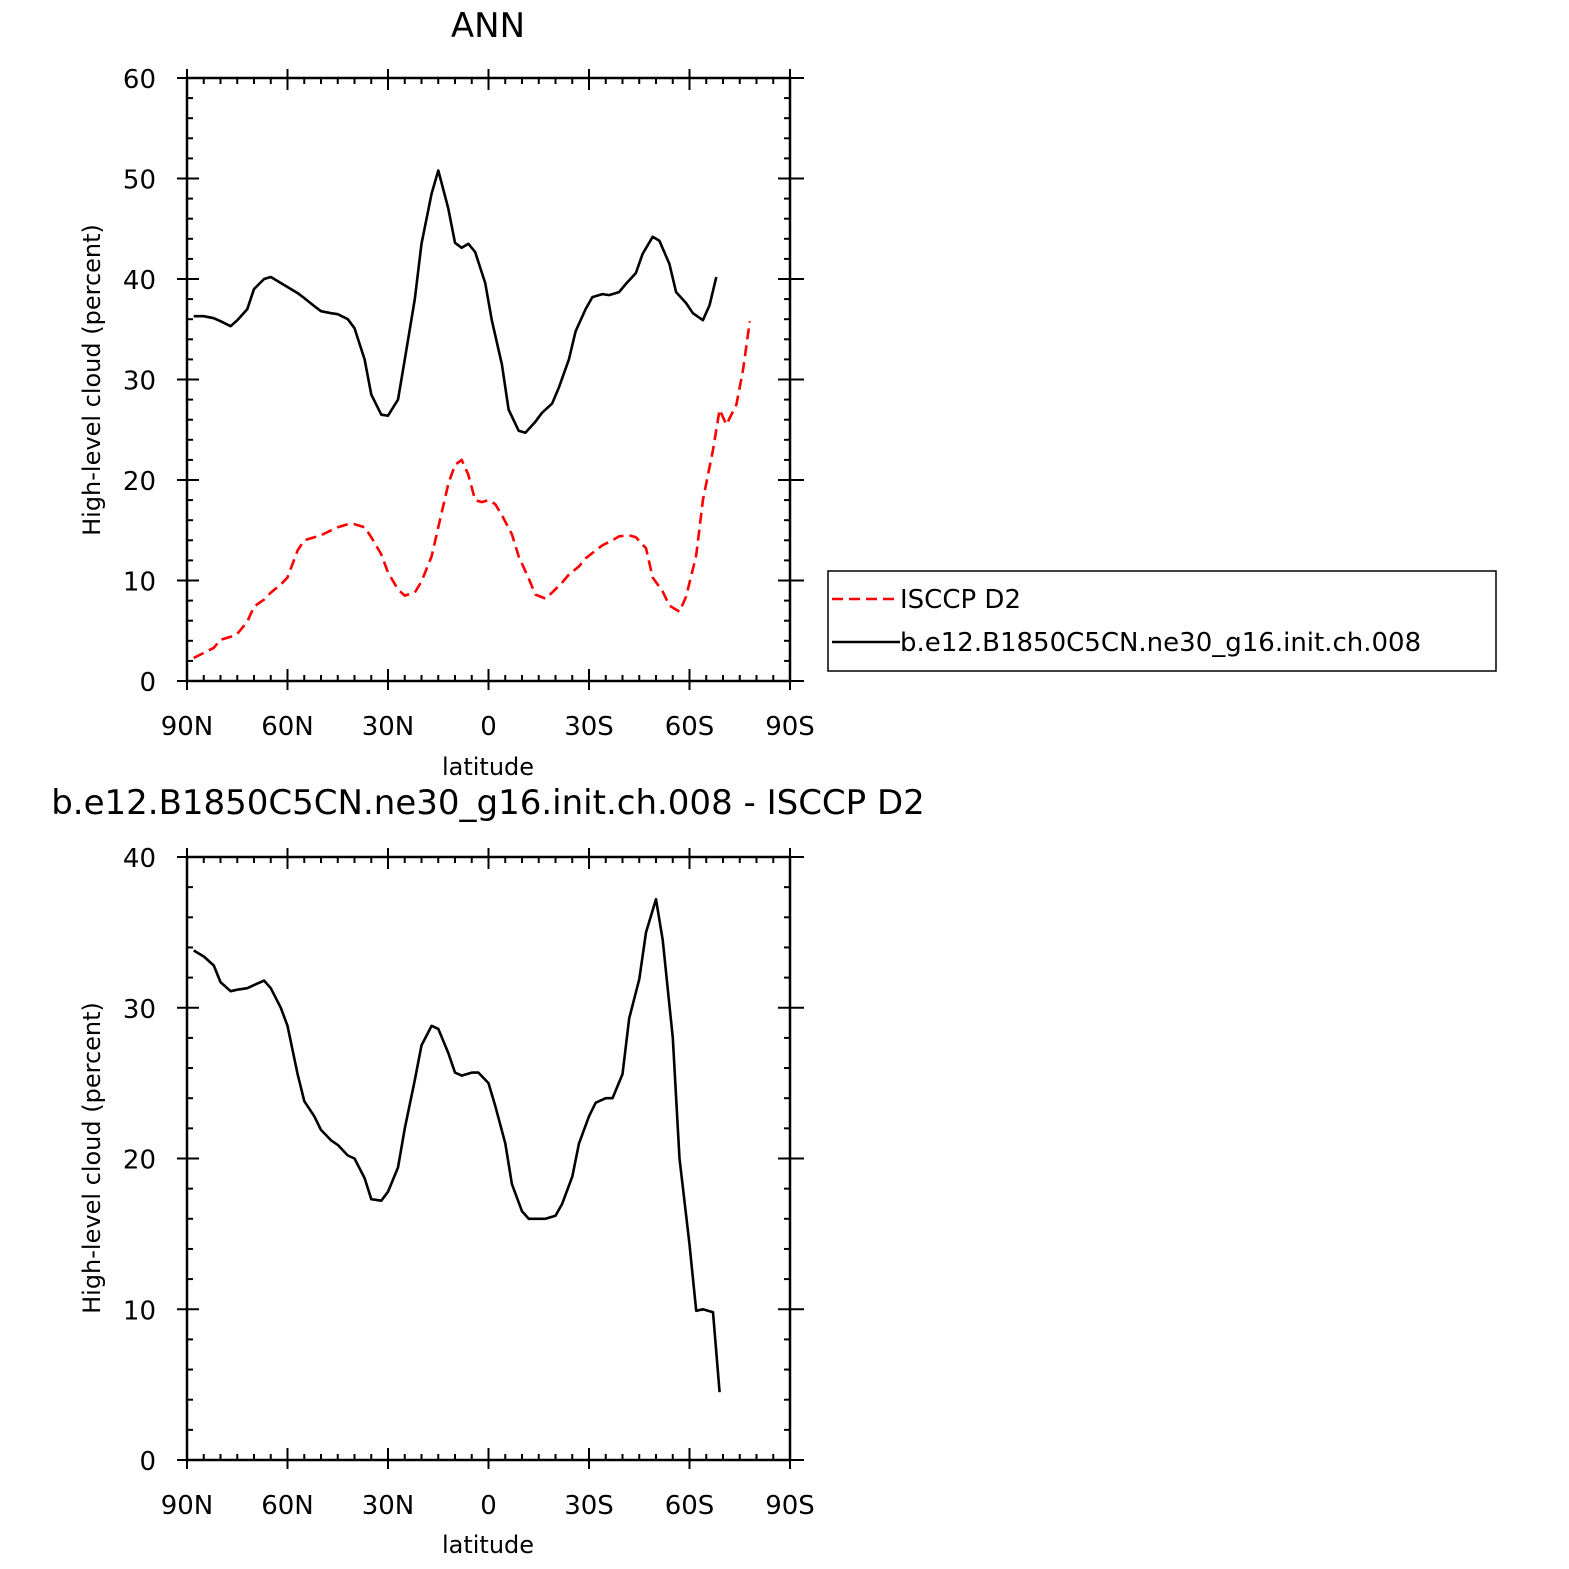 Image resolution: width=1569 pixels, height=1569 pixels. Describe the element at coordinates (457, 1145) in the screenshot. I see `series-line-difference` at that location.